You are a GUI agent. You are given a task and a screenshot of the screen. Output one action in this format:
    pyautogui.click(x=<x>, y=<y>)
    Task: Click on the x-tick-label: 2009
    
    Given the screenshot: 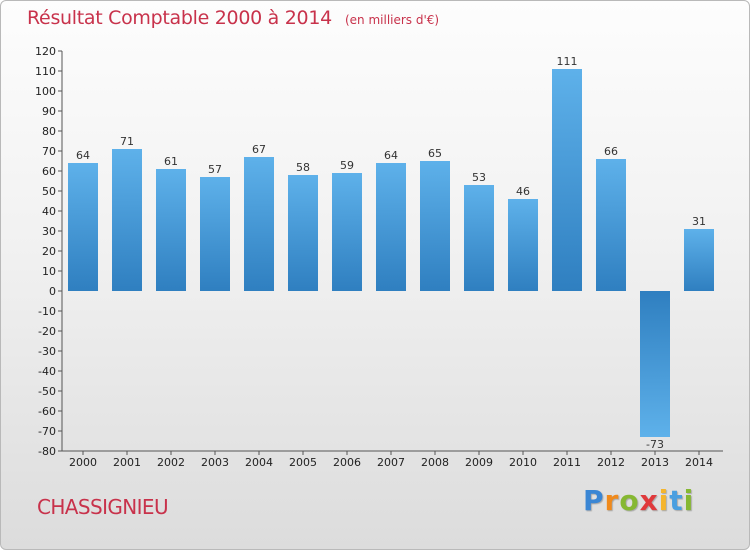 What is the action you would take?
    pyautogui.click(x=479, y=462)
    